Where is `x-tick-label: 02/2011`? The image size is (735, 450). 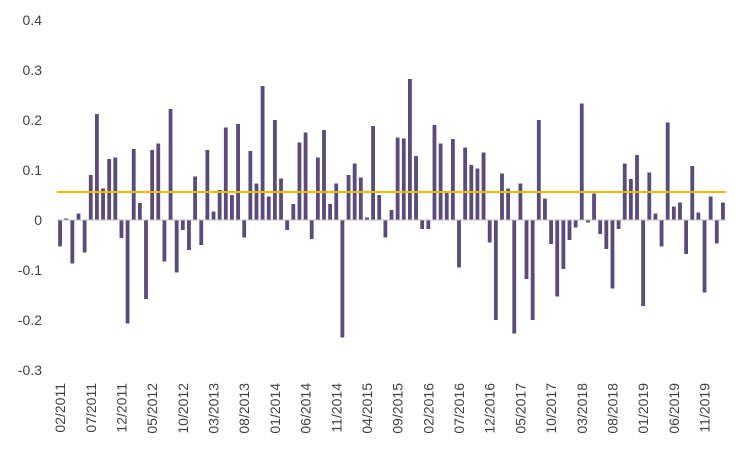 x-tick-label: 02/2011 is located at coordinates (60, 408).